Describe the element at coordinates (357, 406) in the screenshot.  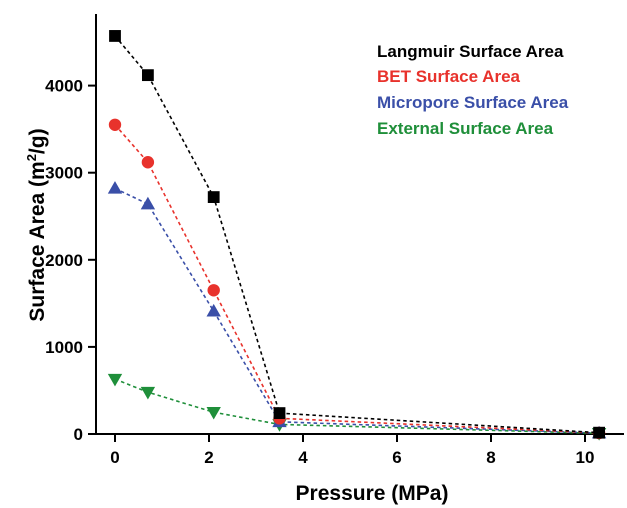
I see `series-line` at that location.